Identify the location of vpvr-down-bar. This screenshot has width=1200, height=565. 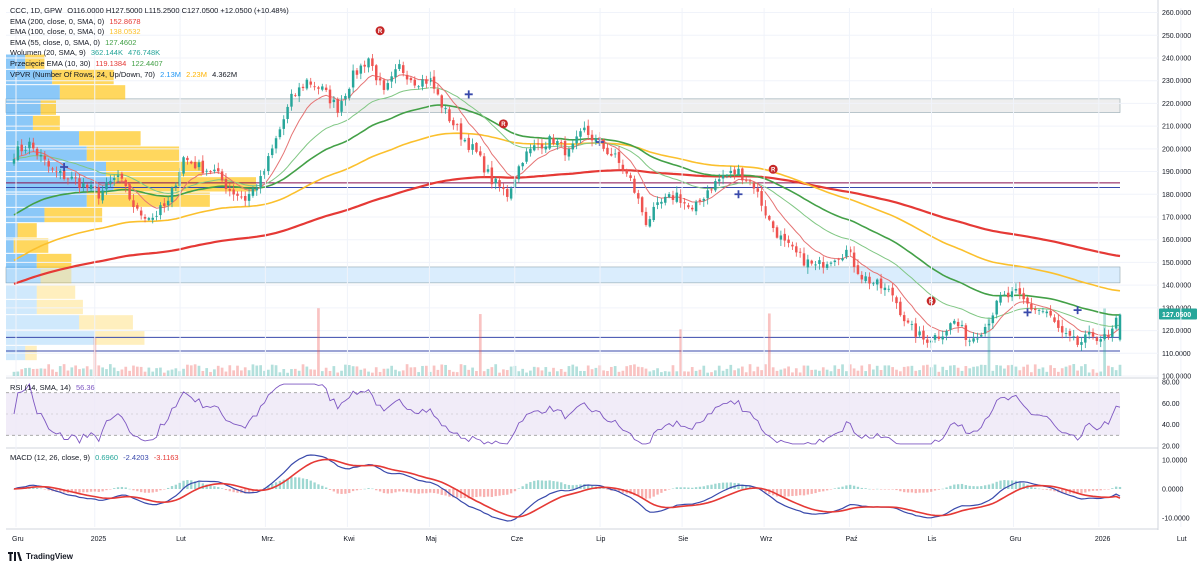
(73, 215).